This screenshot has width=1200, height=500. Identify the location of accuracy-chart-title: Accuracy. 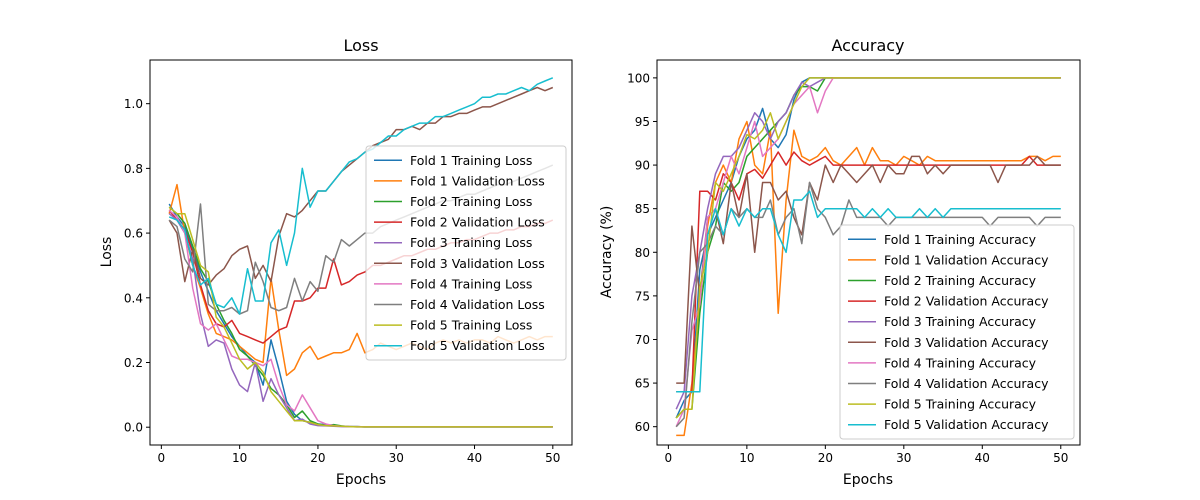
(867, 45).